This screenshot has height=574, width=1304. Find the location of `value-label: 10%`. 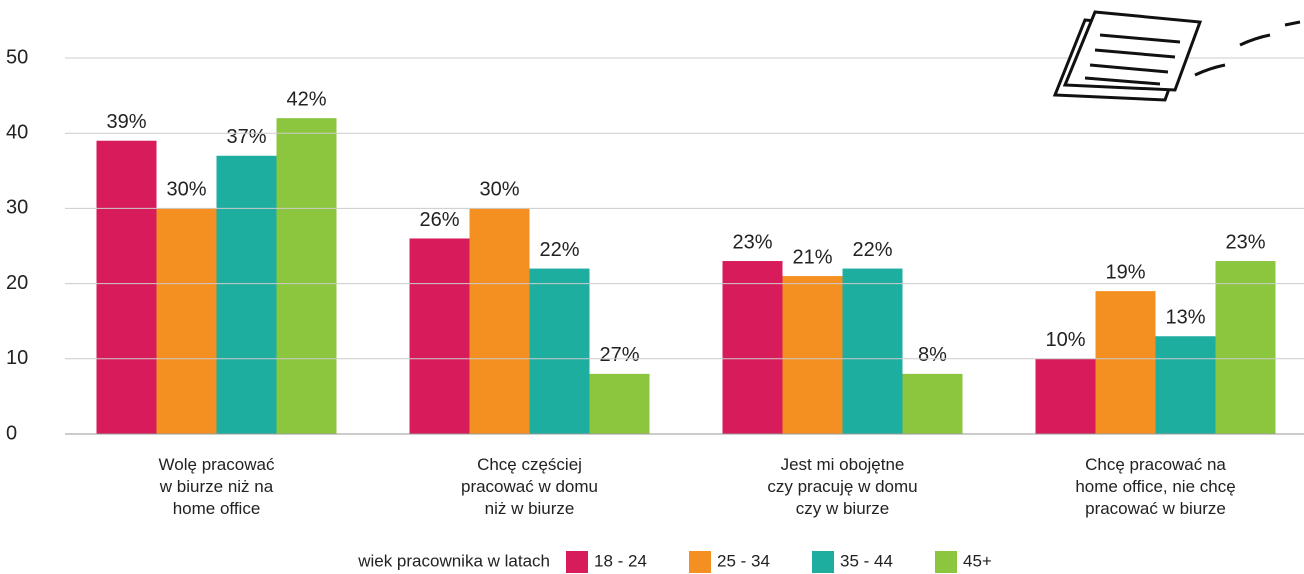

value-label: 10% is located at coordinates (1065, 340).